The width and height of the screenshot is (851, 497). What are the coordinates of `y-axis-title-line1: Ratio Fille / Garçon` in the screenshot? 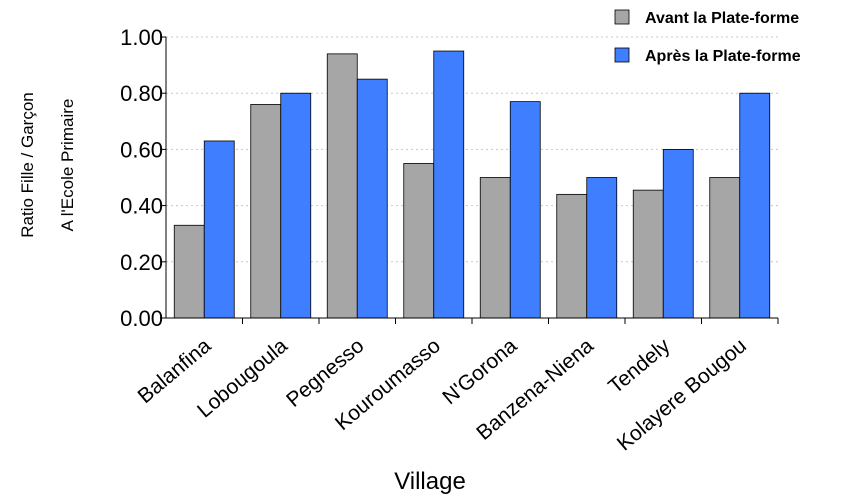 It's located at (27, 165).